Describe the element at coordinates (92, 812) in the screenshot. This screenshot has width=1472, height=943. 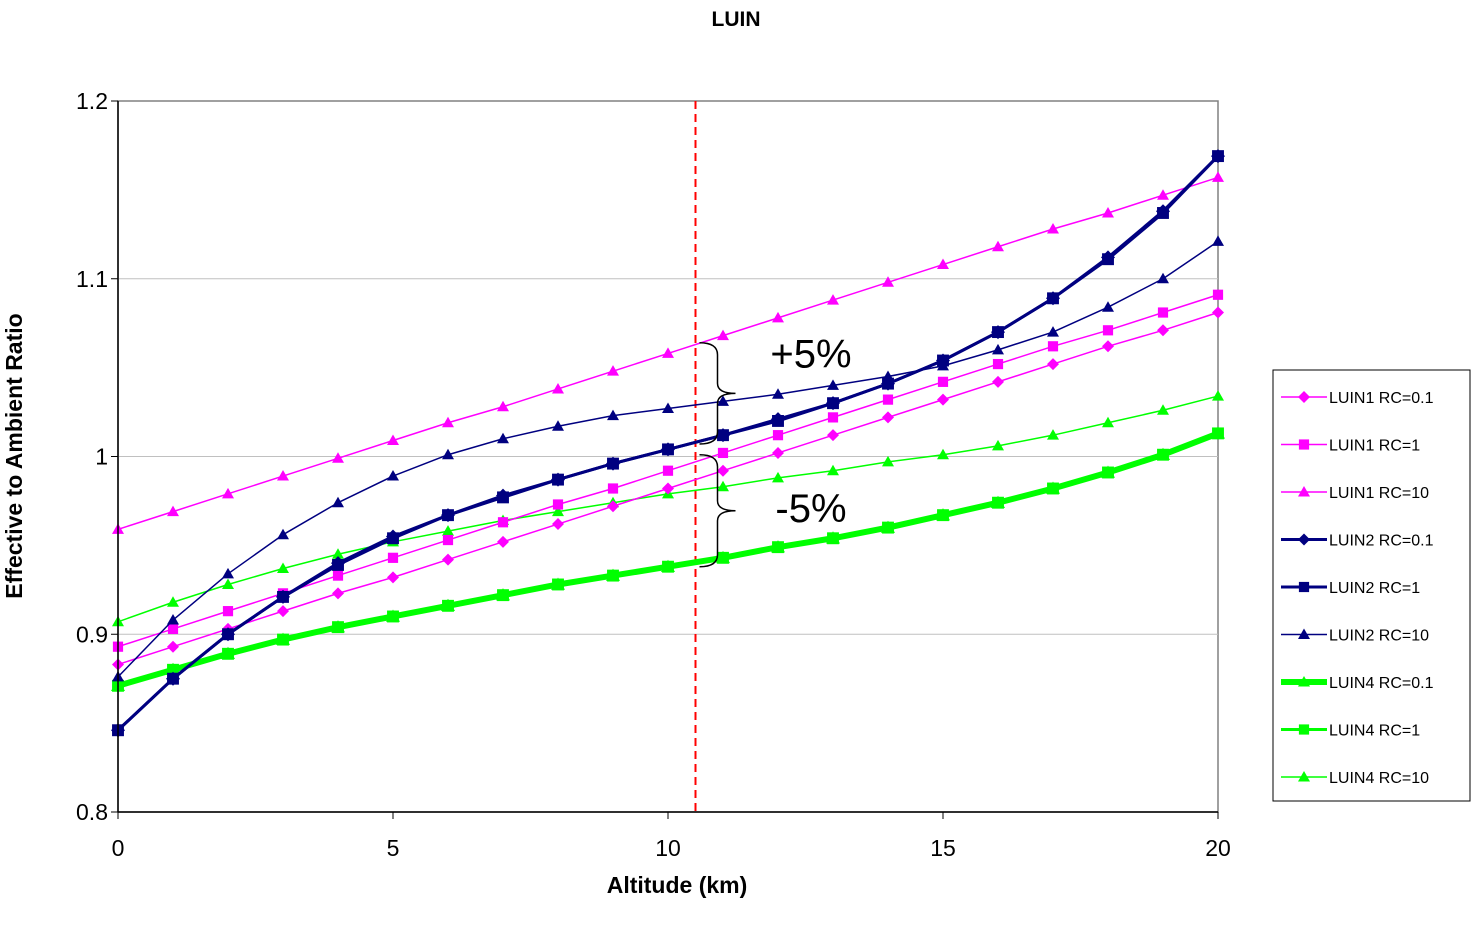
I see `y-tick-label: 0.8` at that location.